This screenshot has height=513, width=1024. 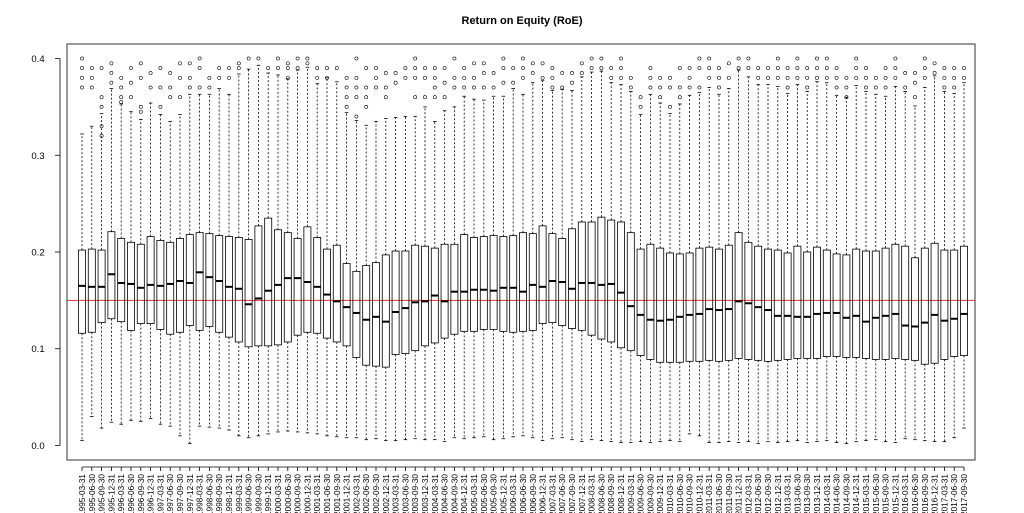 What do you see at coordinates (719, 493) in the screenshot?
I see `x-tick-label: 2011-06-30` at bounding box center [719, 493].